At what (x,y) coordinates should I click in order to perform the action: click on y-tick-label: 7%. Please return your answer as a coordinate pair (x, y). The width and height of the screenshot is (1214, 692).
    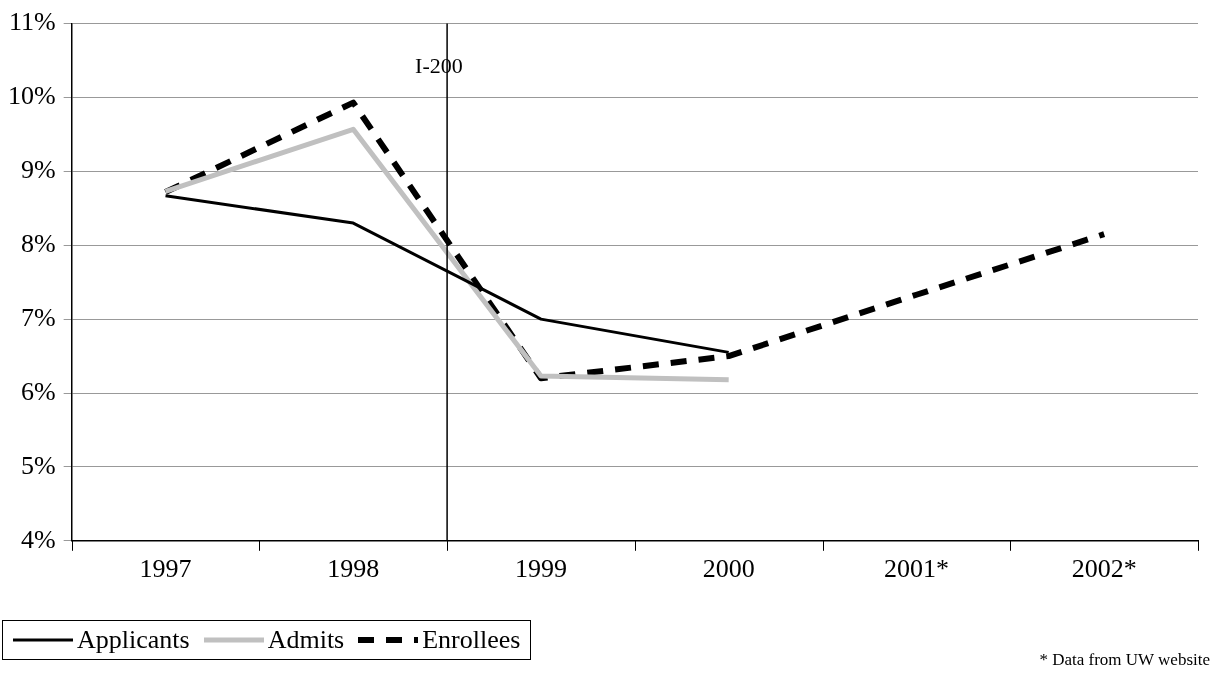
    Looking at the image, I should click on (38, 317).